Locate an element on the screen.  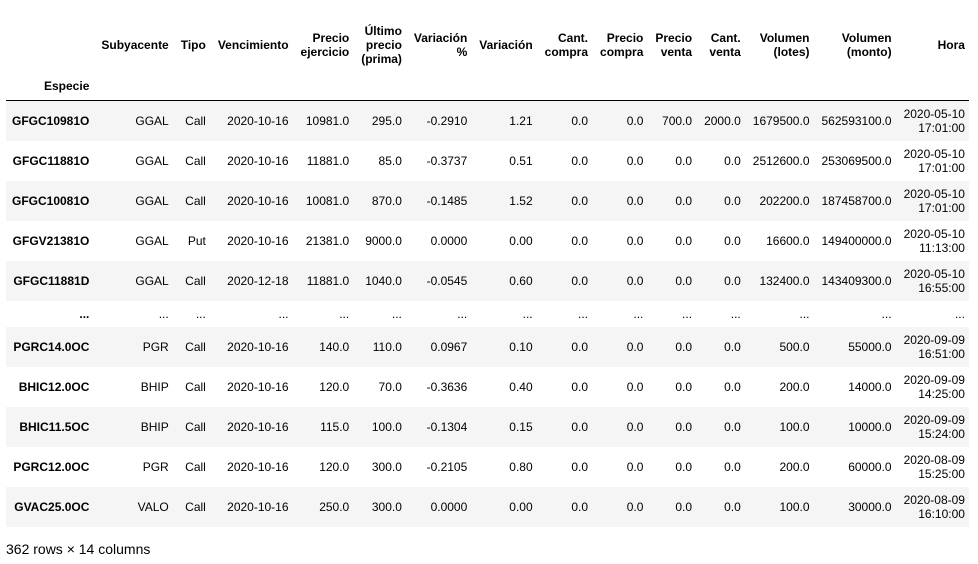
hora-date: 2020-08-09 is located at coordinates (934, 459).